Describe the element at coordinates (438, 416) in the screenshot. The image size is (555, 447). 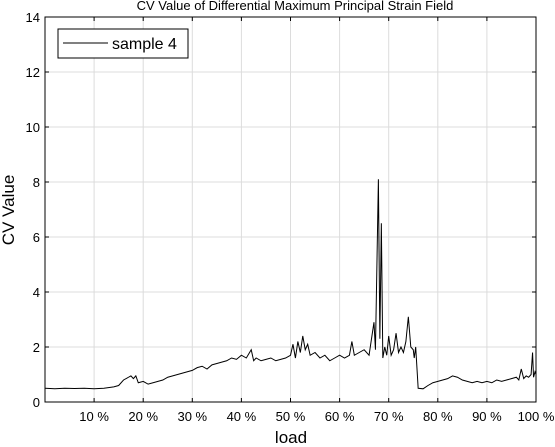
I see `x-tick-label: 80 %` at that location.